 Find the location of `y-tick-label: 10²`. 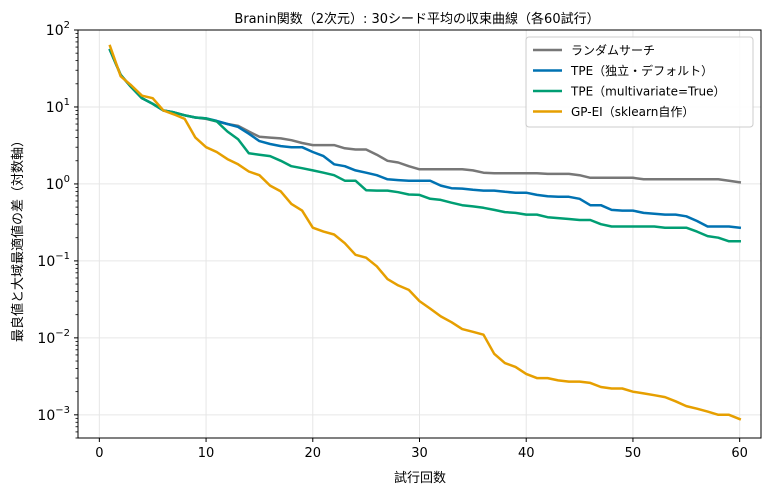

y-tick-label: 10² is located at coordinates (58, 29).